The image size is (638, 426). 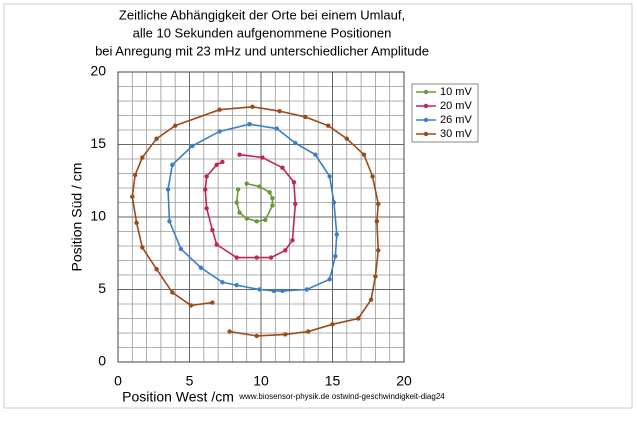 What do you see at coordinates (98, 143) in the screenshot?
I see `y-tick-label: 15` at bounding box center [98, 143].